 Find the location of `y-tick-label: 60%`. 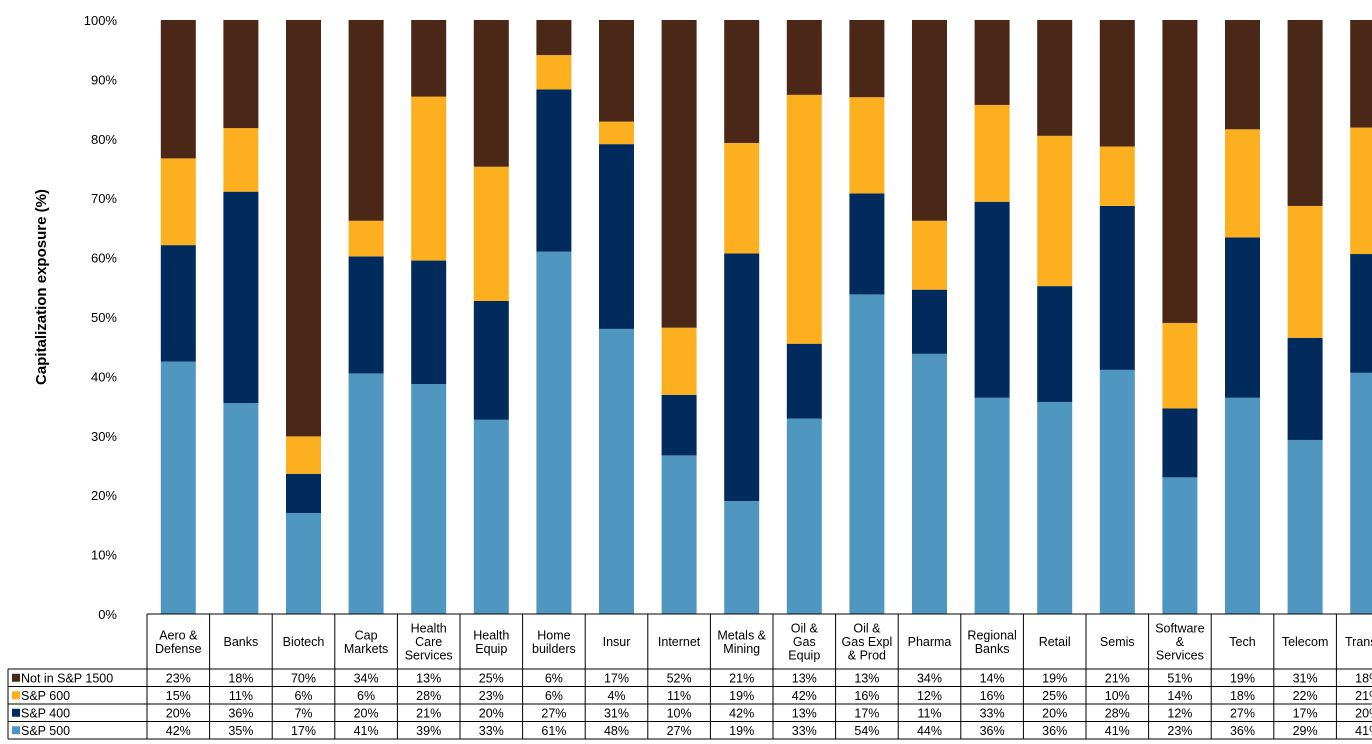

y-tick-label: 60% is located at coordinates (104, 258).